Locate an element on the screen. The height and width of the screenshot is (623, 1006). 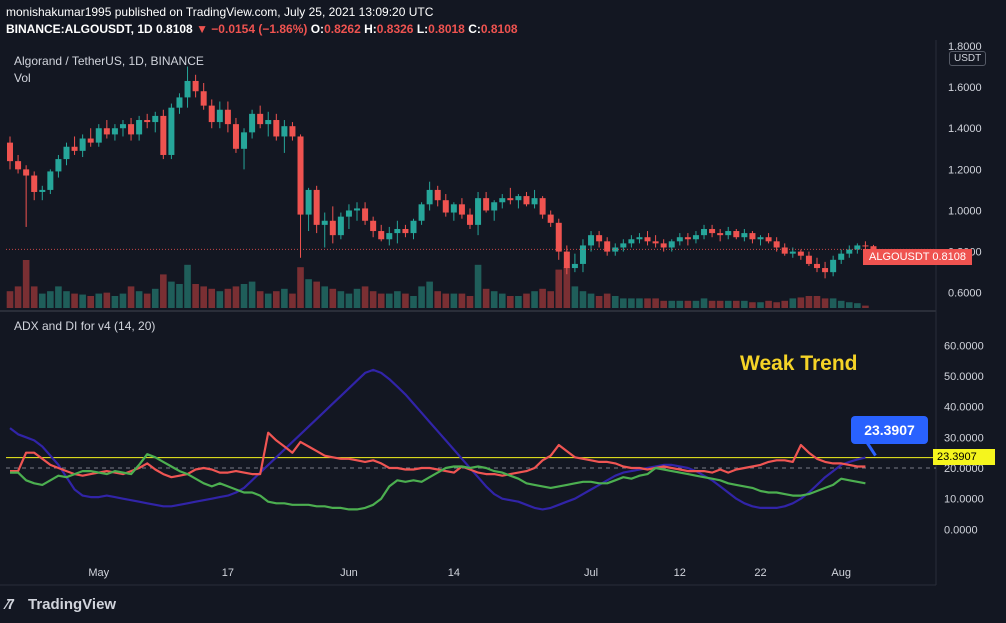
open-label: O: is located at coordinates (317, 29).